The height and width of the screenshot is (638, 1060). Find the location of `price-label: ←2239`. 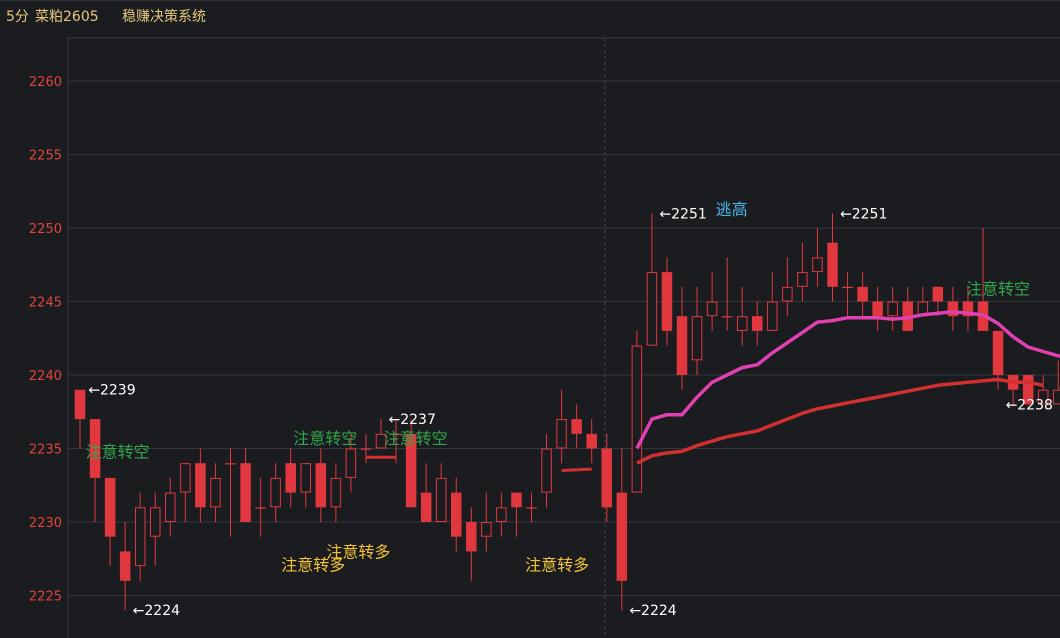

price-label: ←2239 is located at coordinates (111, 391).